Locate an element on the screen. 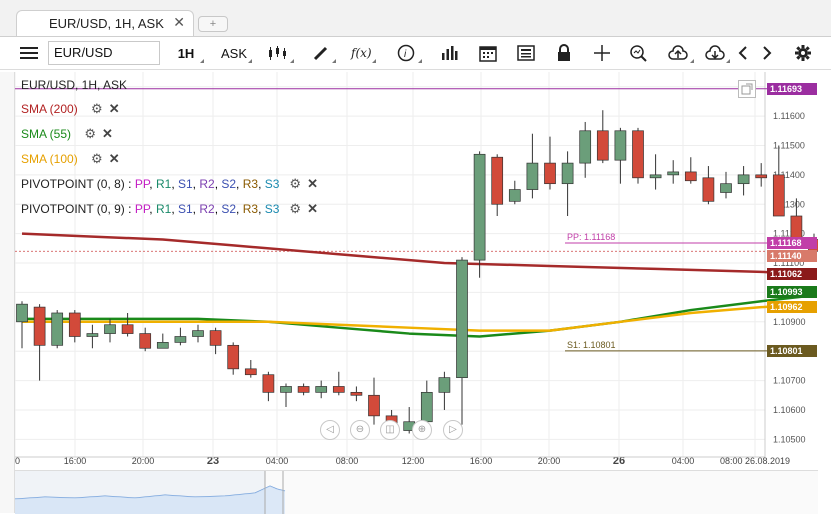 The width and height of the screenshot is (831, 514). calendar-button is located at coordinates (488, 53).